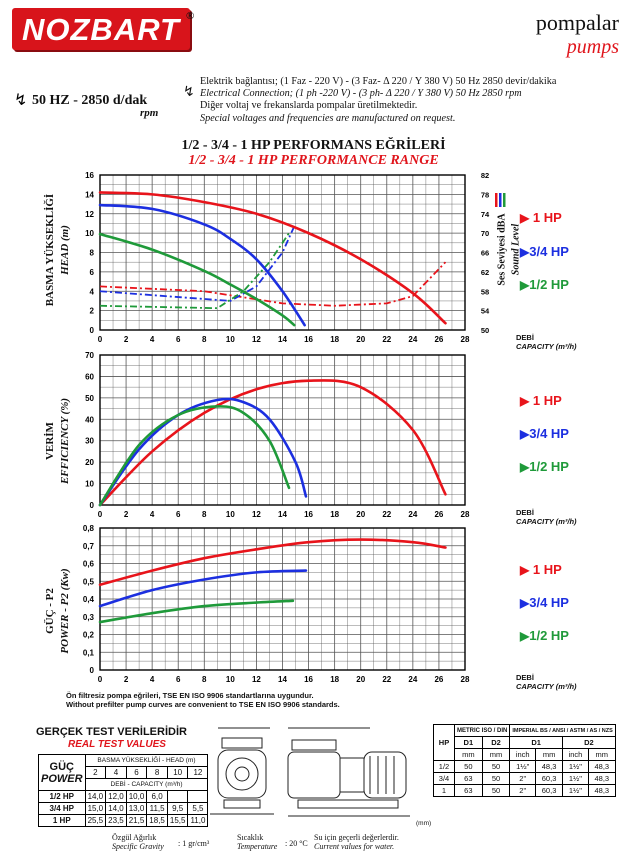 The image size is (627, 851). Describe the element at coordinates (485, 175) in the screenshot. I see `y2-tick-label: 82` at that location.